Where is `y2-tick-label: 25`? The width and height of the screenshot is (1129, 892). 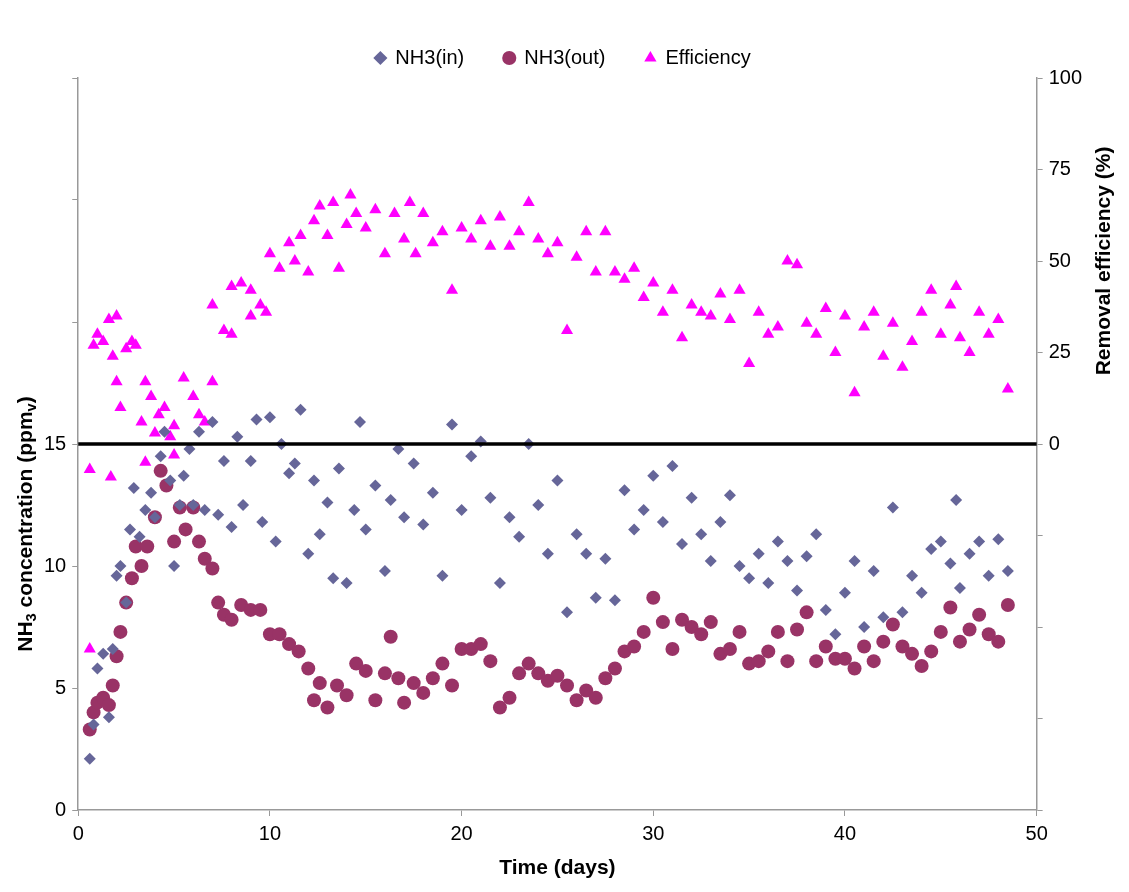 y2-tick-label: 25 is located at coordinates (1059, 351).